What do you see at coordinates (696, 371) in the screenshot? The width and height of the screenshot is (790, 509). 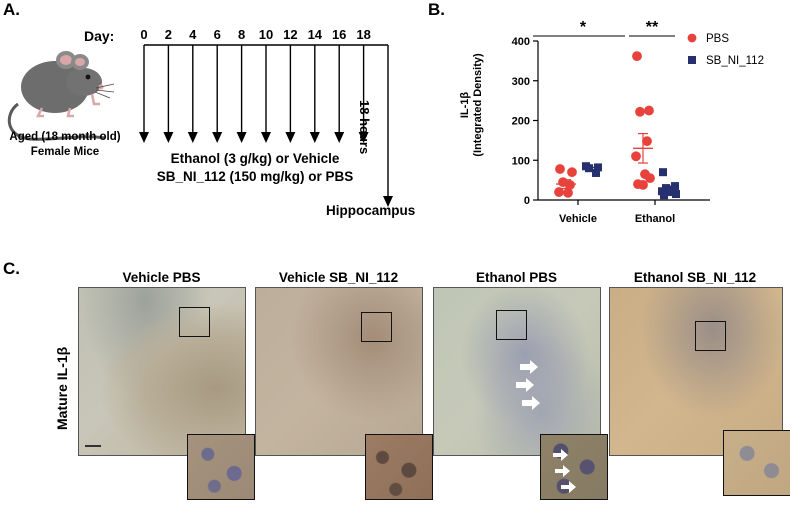 I see `micrograph-ethanol-sb` at bounding box center [696, 371].